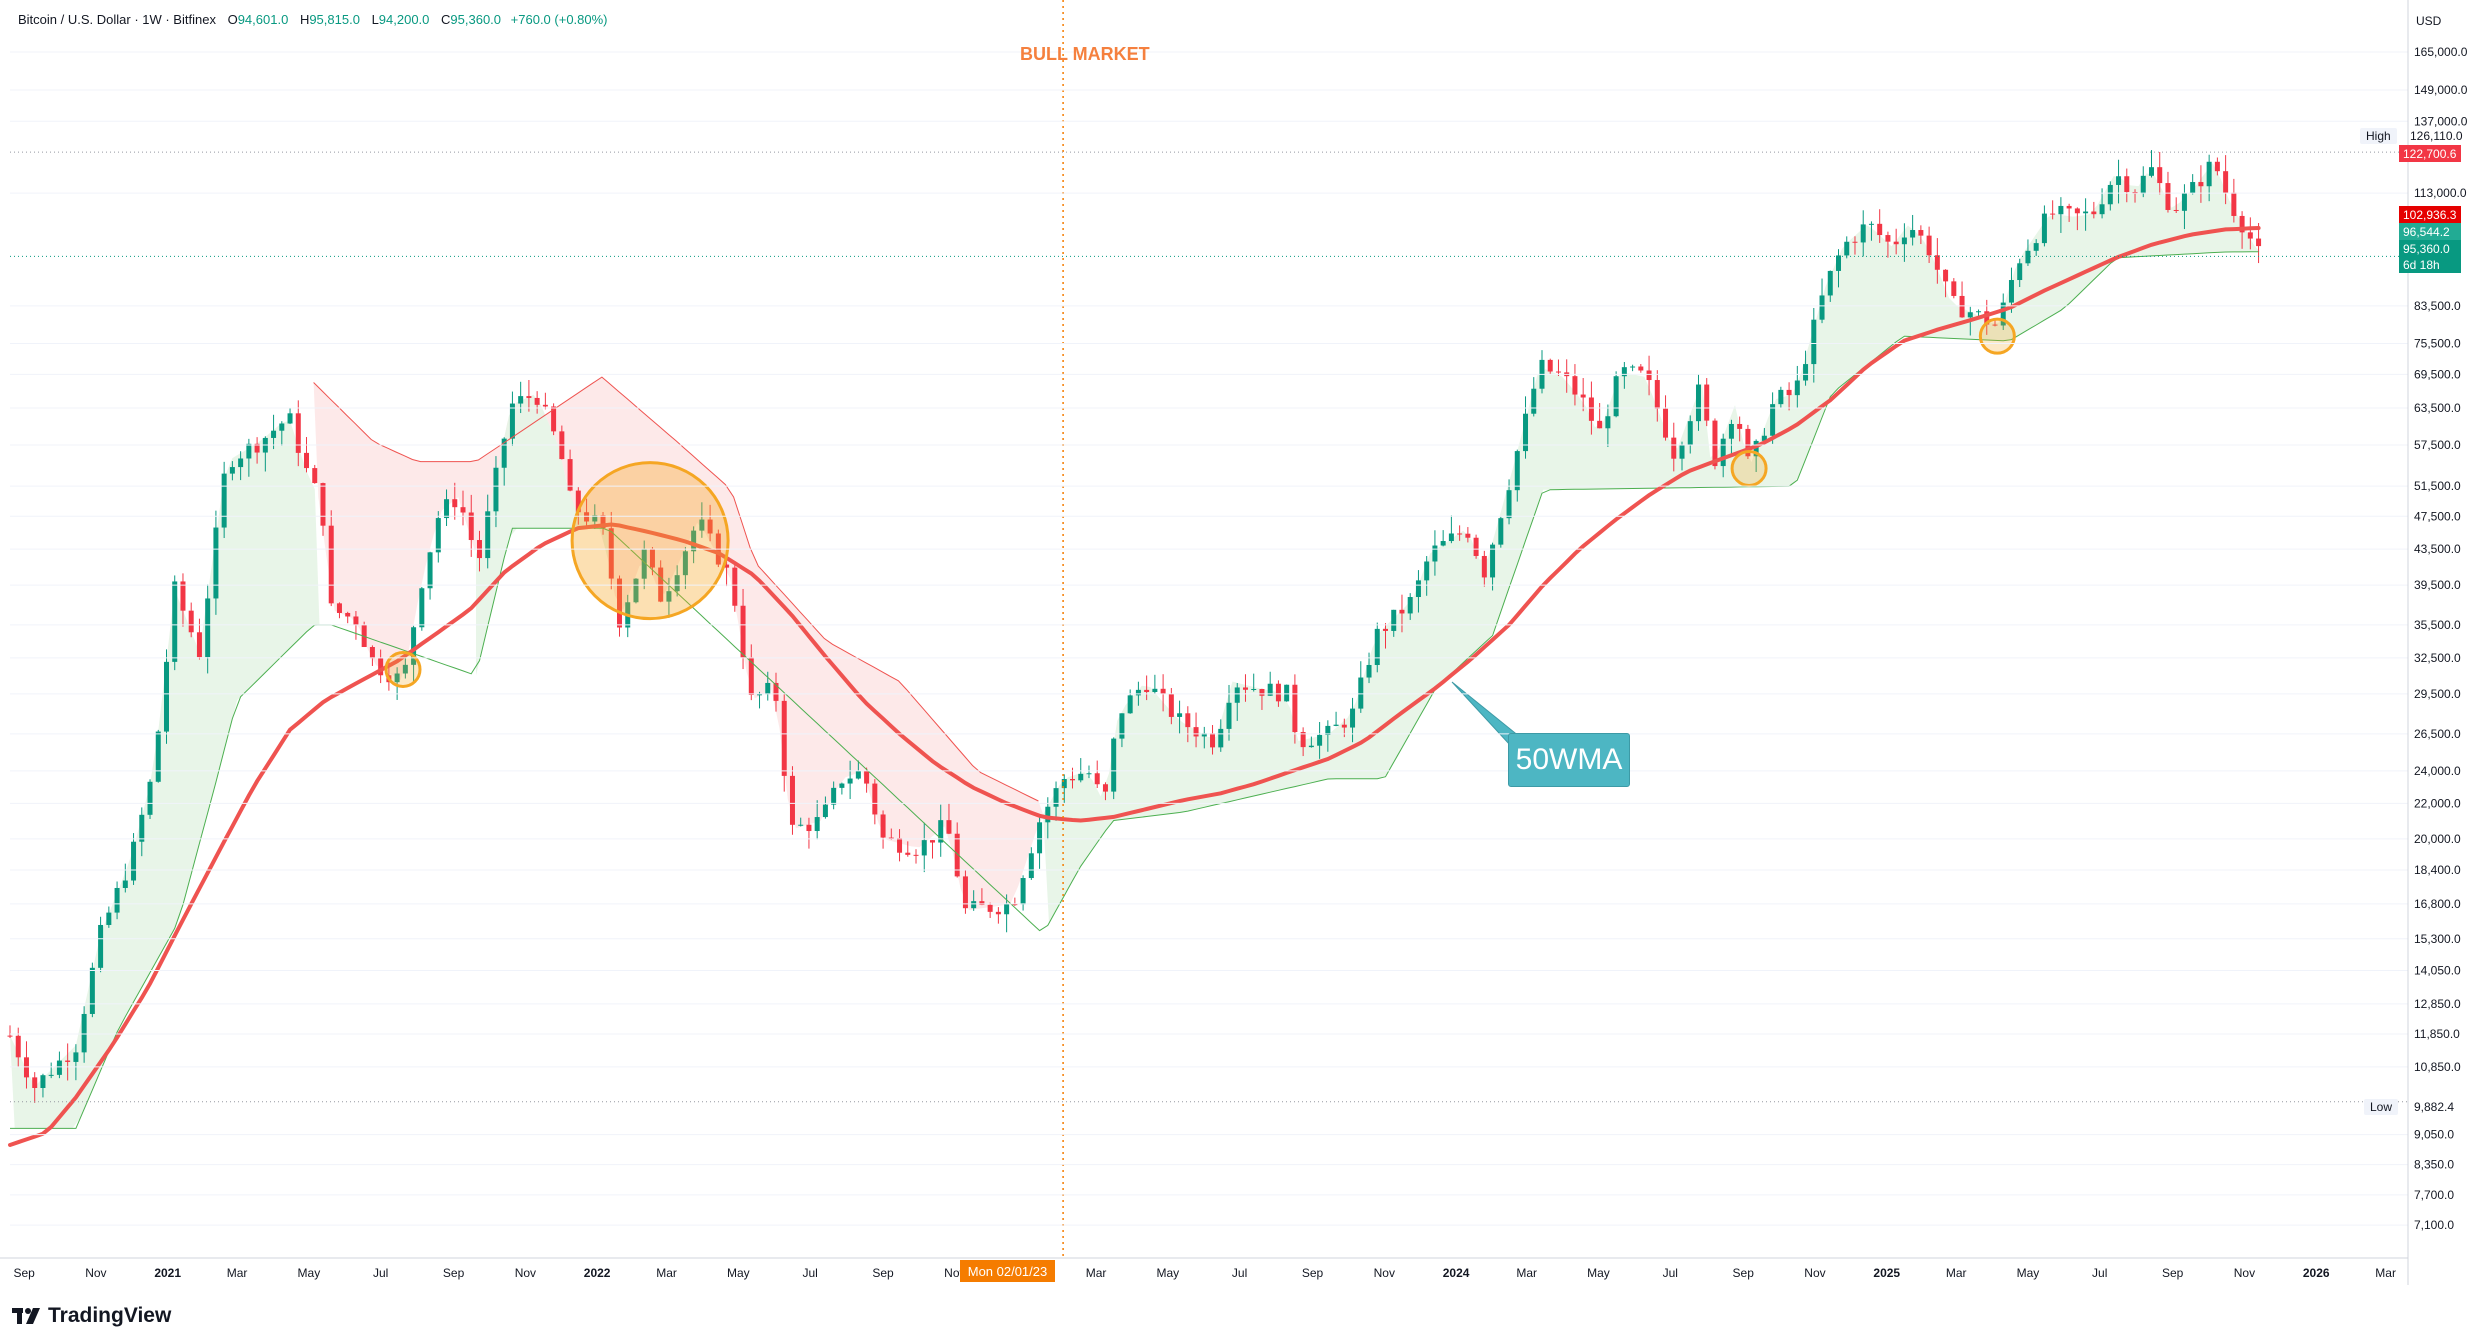  I want to click on y-tick-label-17: 35,500.0, so click(2437, 625).